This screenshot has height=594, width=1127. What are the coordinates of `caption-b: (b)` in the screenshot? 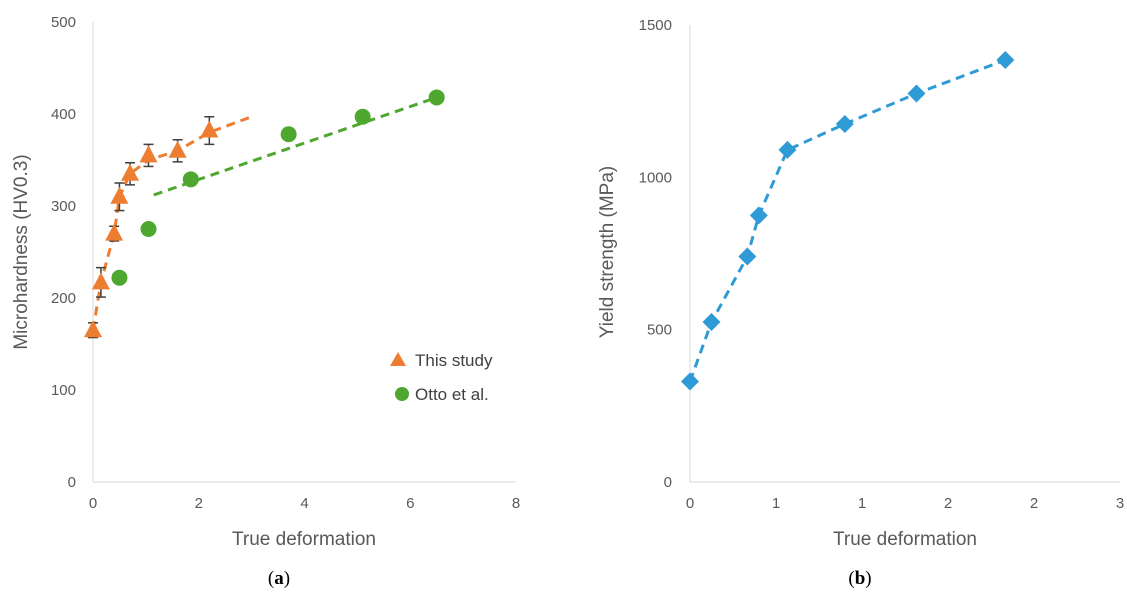 It's located at (859, 578).